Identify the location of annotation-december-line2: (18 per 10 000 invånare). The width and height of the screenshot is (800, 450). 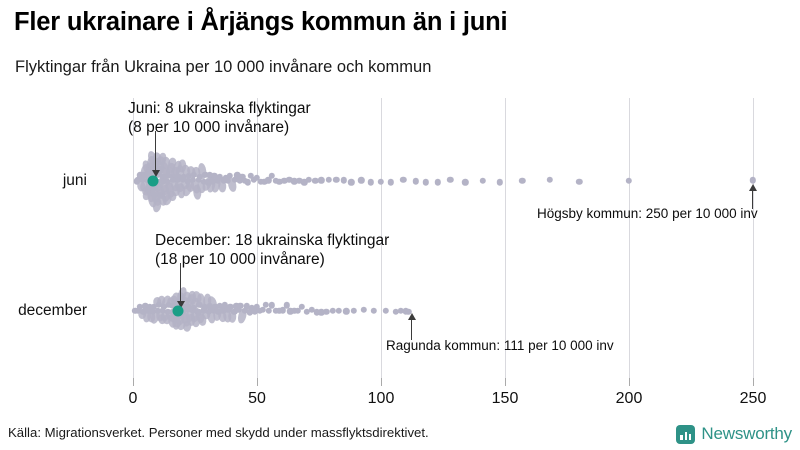
(240, 259).